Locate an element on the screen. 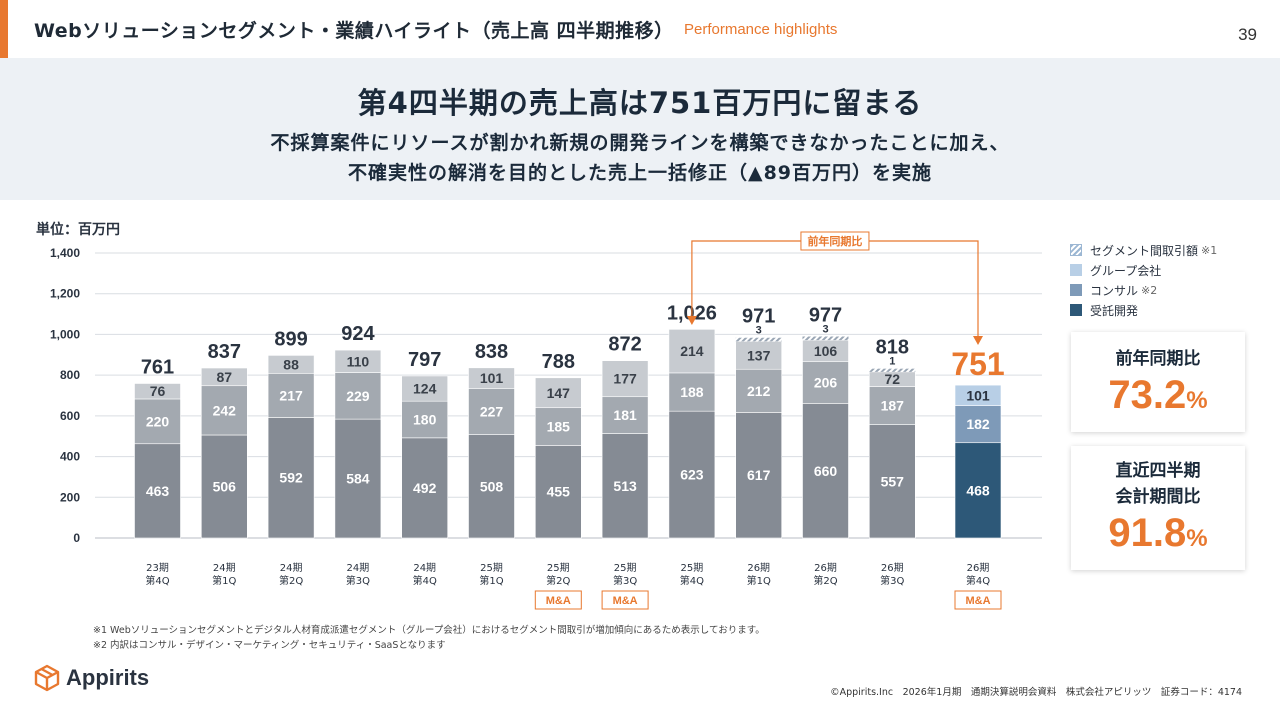  kpi-number: 91.8 is located at coordinates (1147, 533).